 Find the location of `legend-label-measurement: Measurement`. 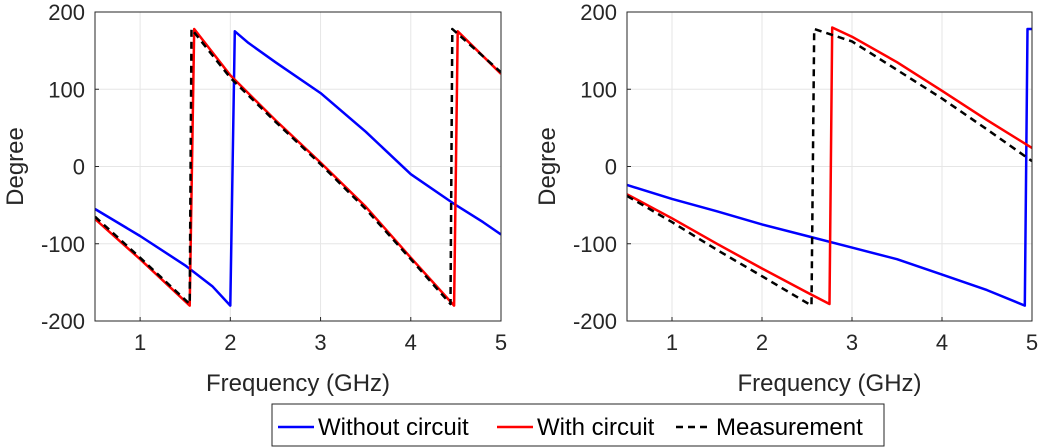

legend-label-measurement: Measurement is located at coordinates (789, 427).